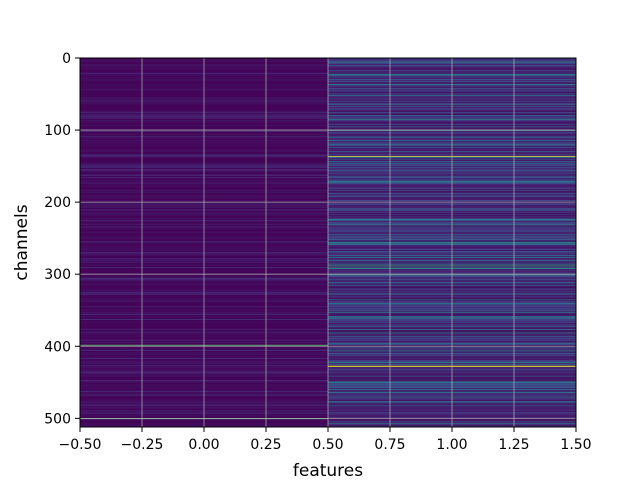 The image size is (640, 485). I want to click on x-tick-label: 0.50, so click(327, 445).